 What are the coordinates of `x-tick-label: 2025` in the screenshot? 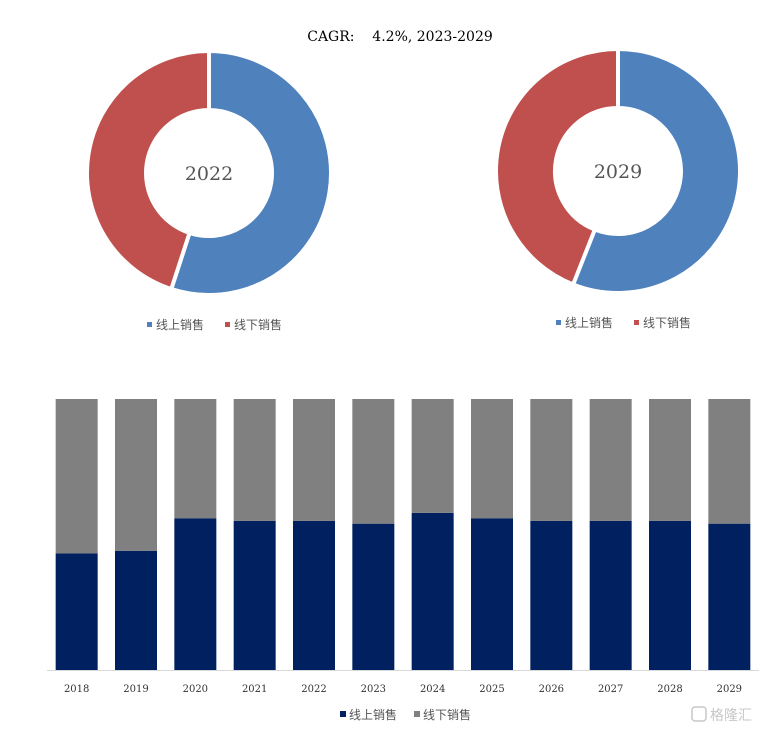 It's located at (491, 689).